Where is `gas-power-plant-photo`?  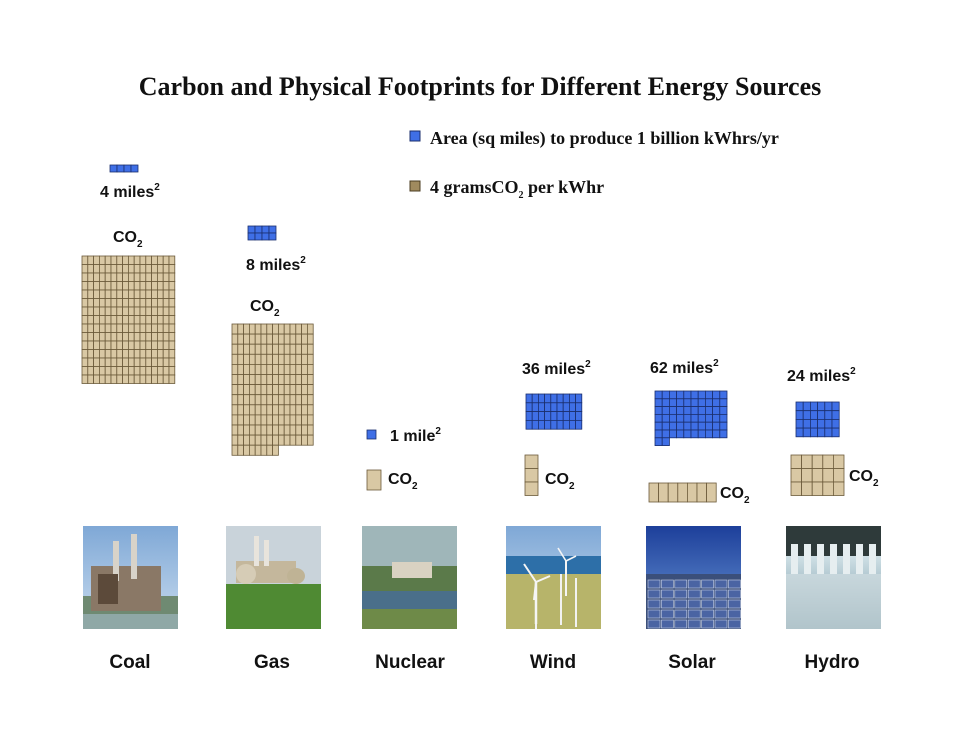
gas-power-plant-photo is located at coordinates (273, 577).